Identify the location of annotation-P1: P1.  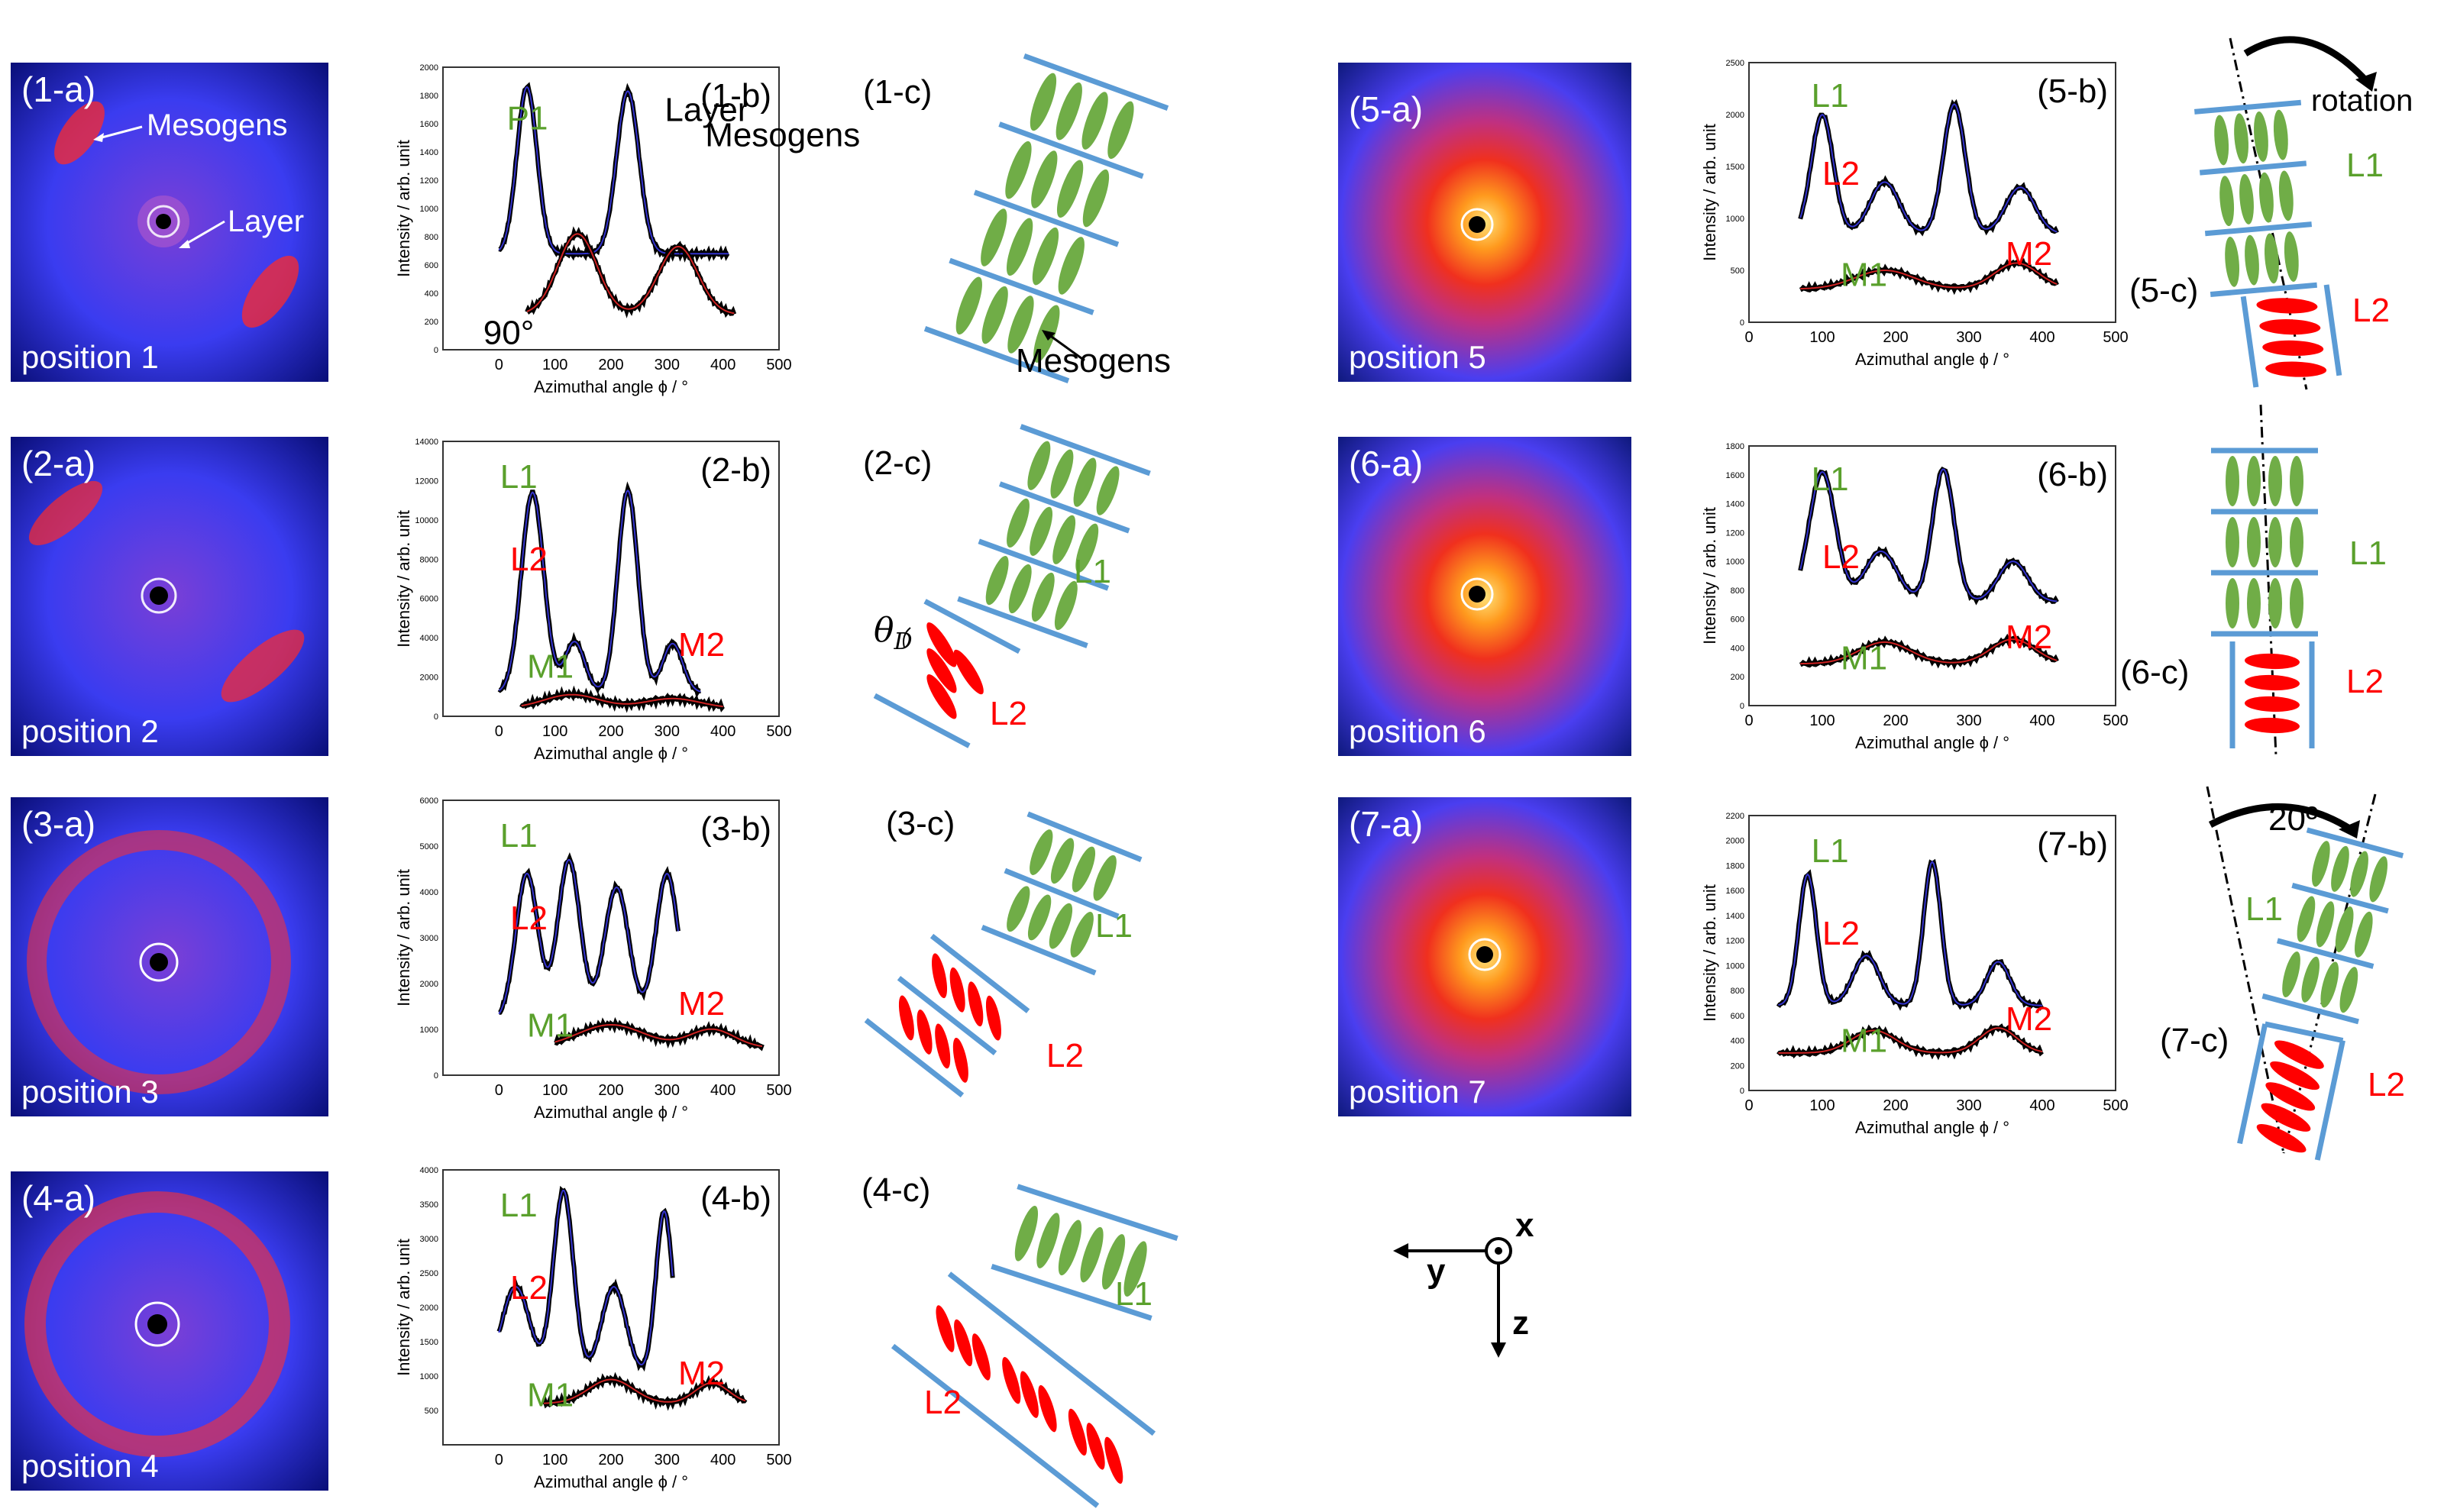
(528, 118).